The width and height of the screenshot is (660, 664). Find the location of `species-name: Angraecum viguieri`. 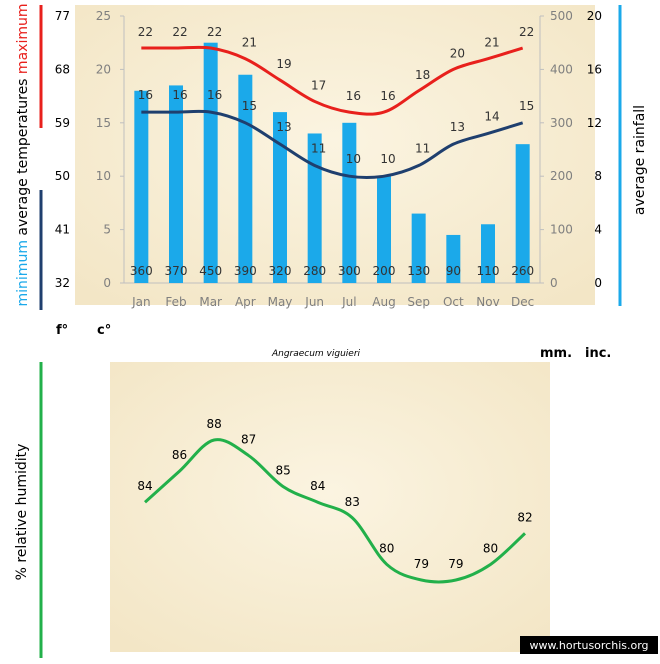

species-name: Angraecum viguieri is located at coordinates (316, 354).